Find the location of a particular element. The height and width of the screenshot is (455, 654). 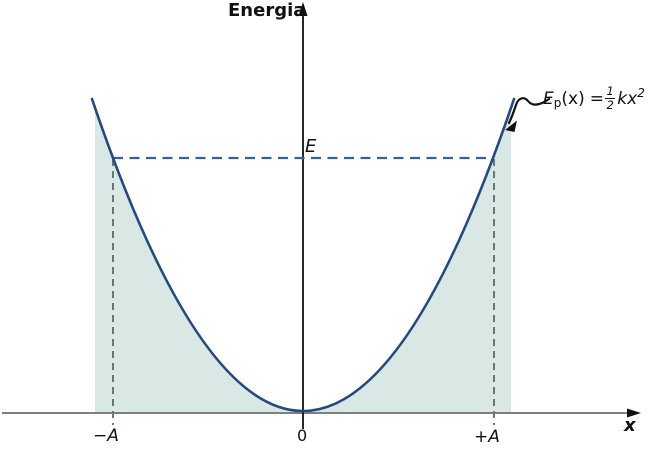

tick-label-neg-A: −A is located at coordinates (106, 436).